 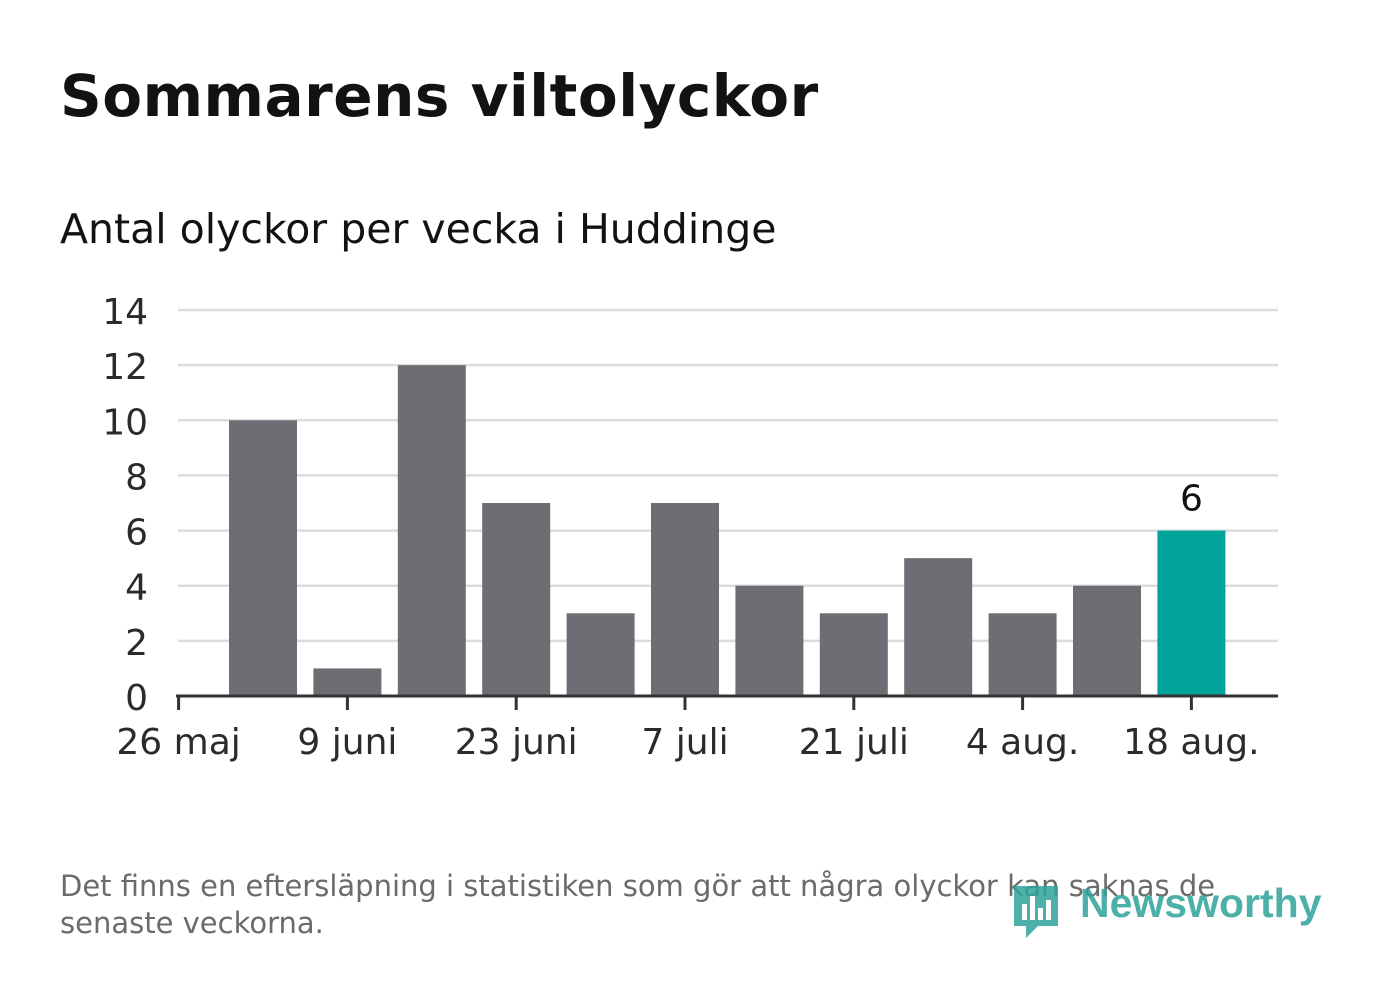 What do you see at coordinates (125, 422) in the screenshot?
I see `y-tick-label: 10` at bounding box center [125, 422].